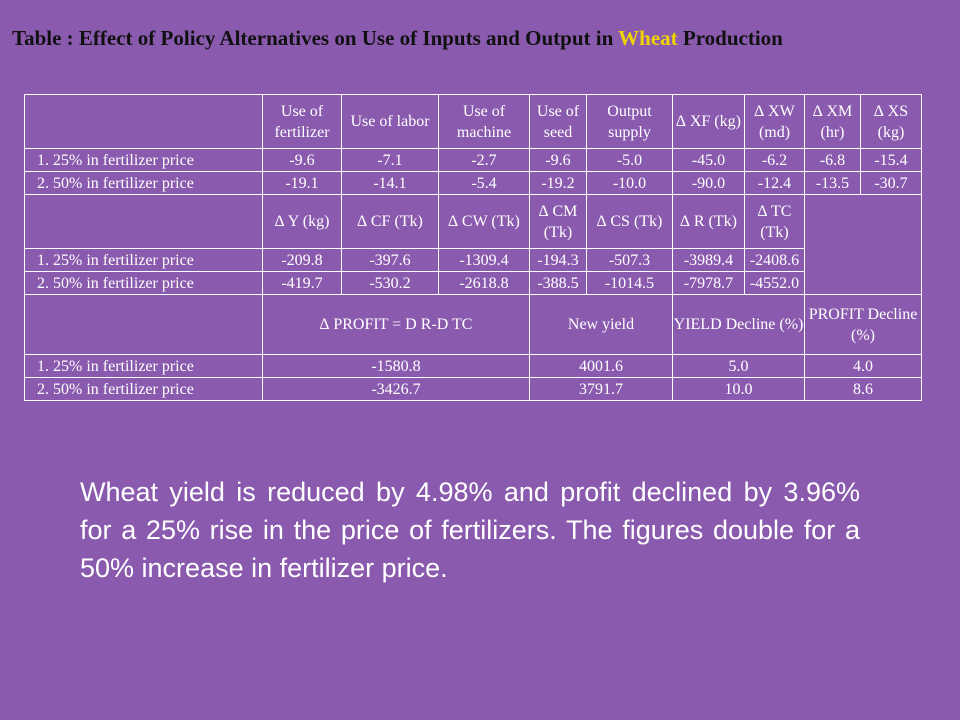 Image resolution: width=960 pixels, height=720 pixels. What do you see at coordinates (396, 366) in the screenshot?
I see `data-cell: -1580.8` at bounding box center [396, 366].